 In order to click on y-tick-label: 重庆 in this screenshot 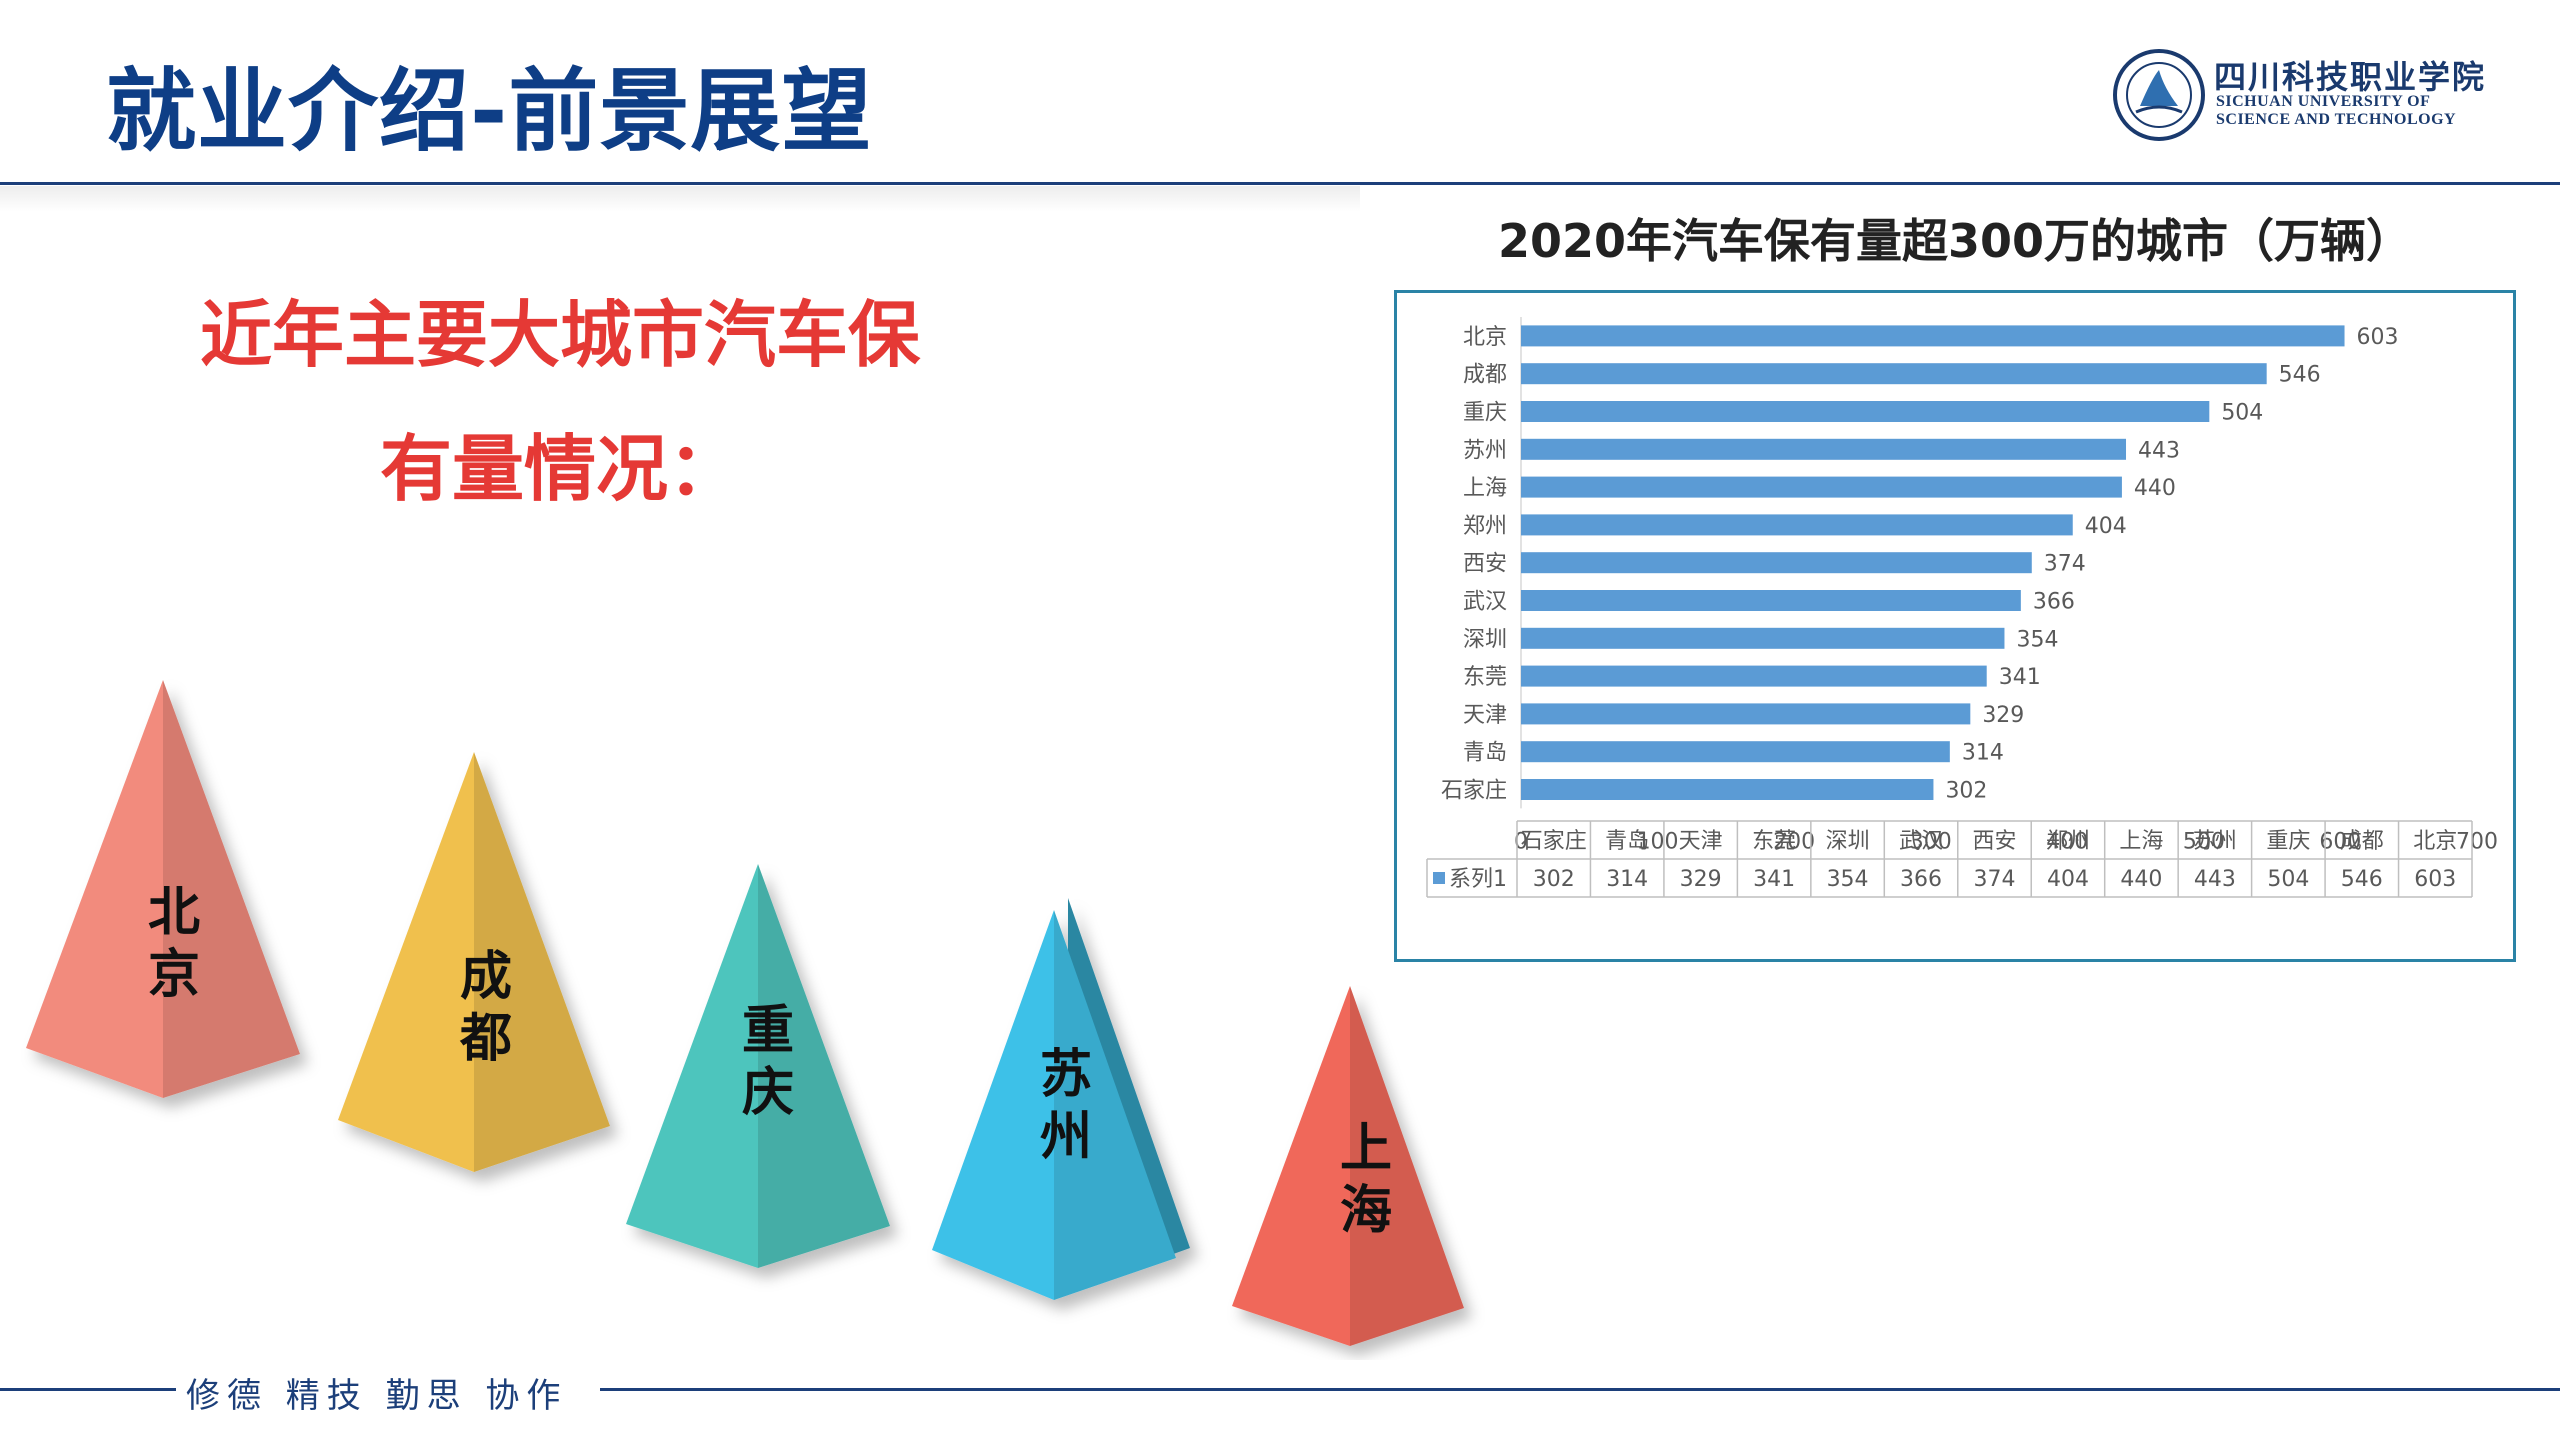, I will do `click(1485, 413)`.